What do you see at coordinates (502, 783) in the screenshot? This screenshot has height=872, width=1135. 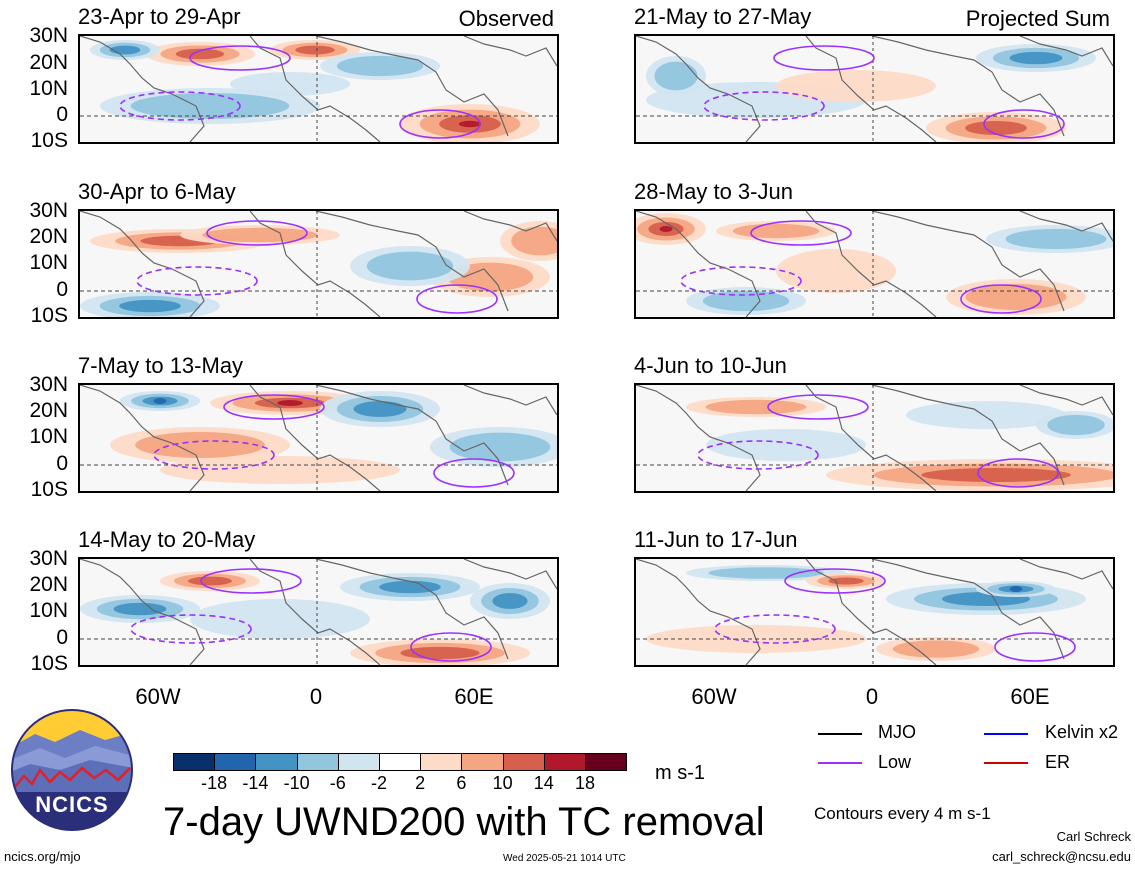 I see `colorbar-tick-label: 10` at bounding box center [502, 783].